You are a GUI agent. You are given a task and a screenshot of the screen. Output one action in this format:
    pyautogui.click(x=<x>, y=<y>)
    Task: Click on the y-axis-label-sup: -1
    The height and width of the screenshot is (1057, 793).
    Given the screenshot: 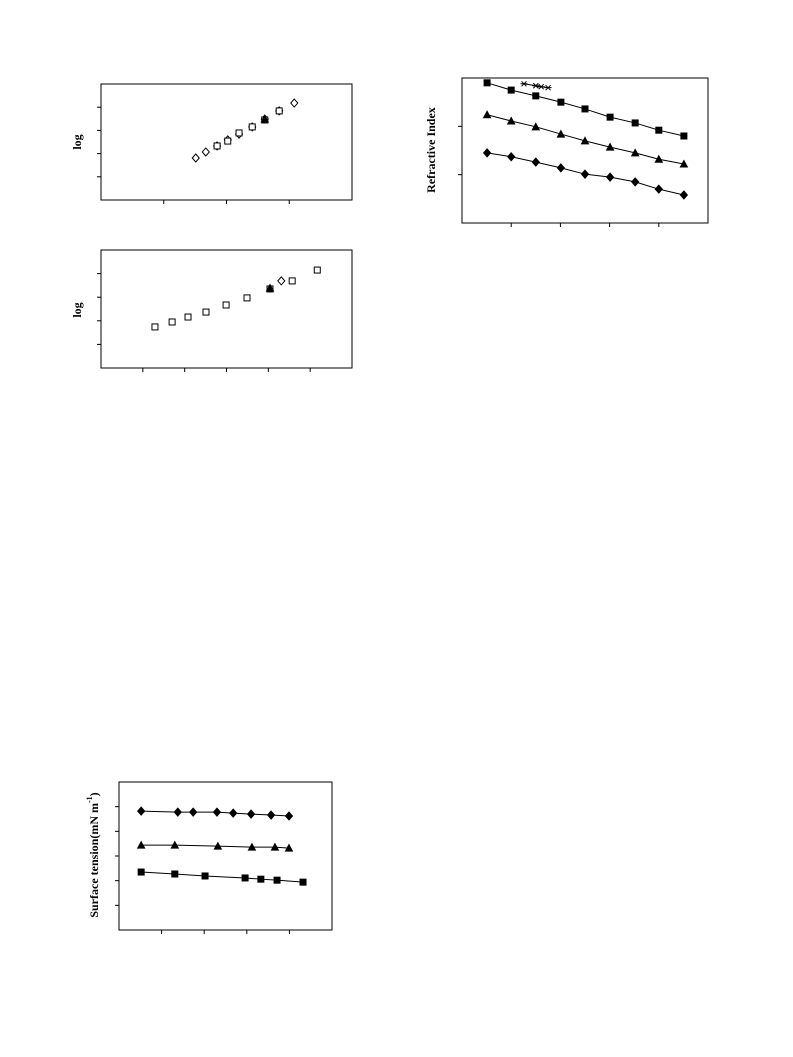 What is the action you would take?
    pyautogui.click(x=89, y=799)
    